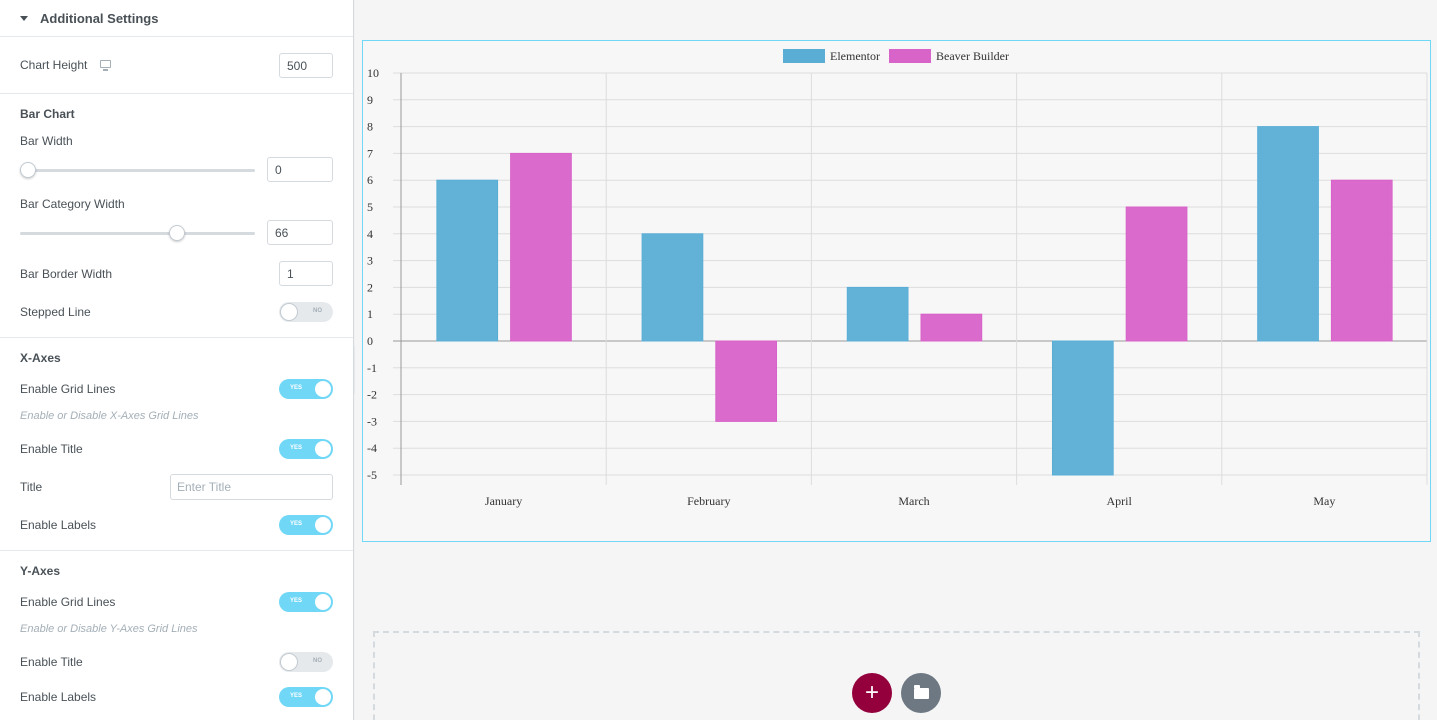  What do you see at coordinates (370, 287) in the screenshot?
I see `y-tick-label: 2` at bounding box center [370, 287].